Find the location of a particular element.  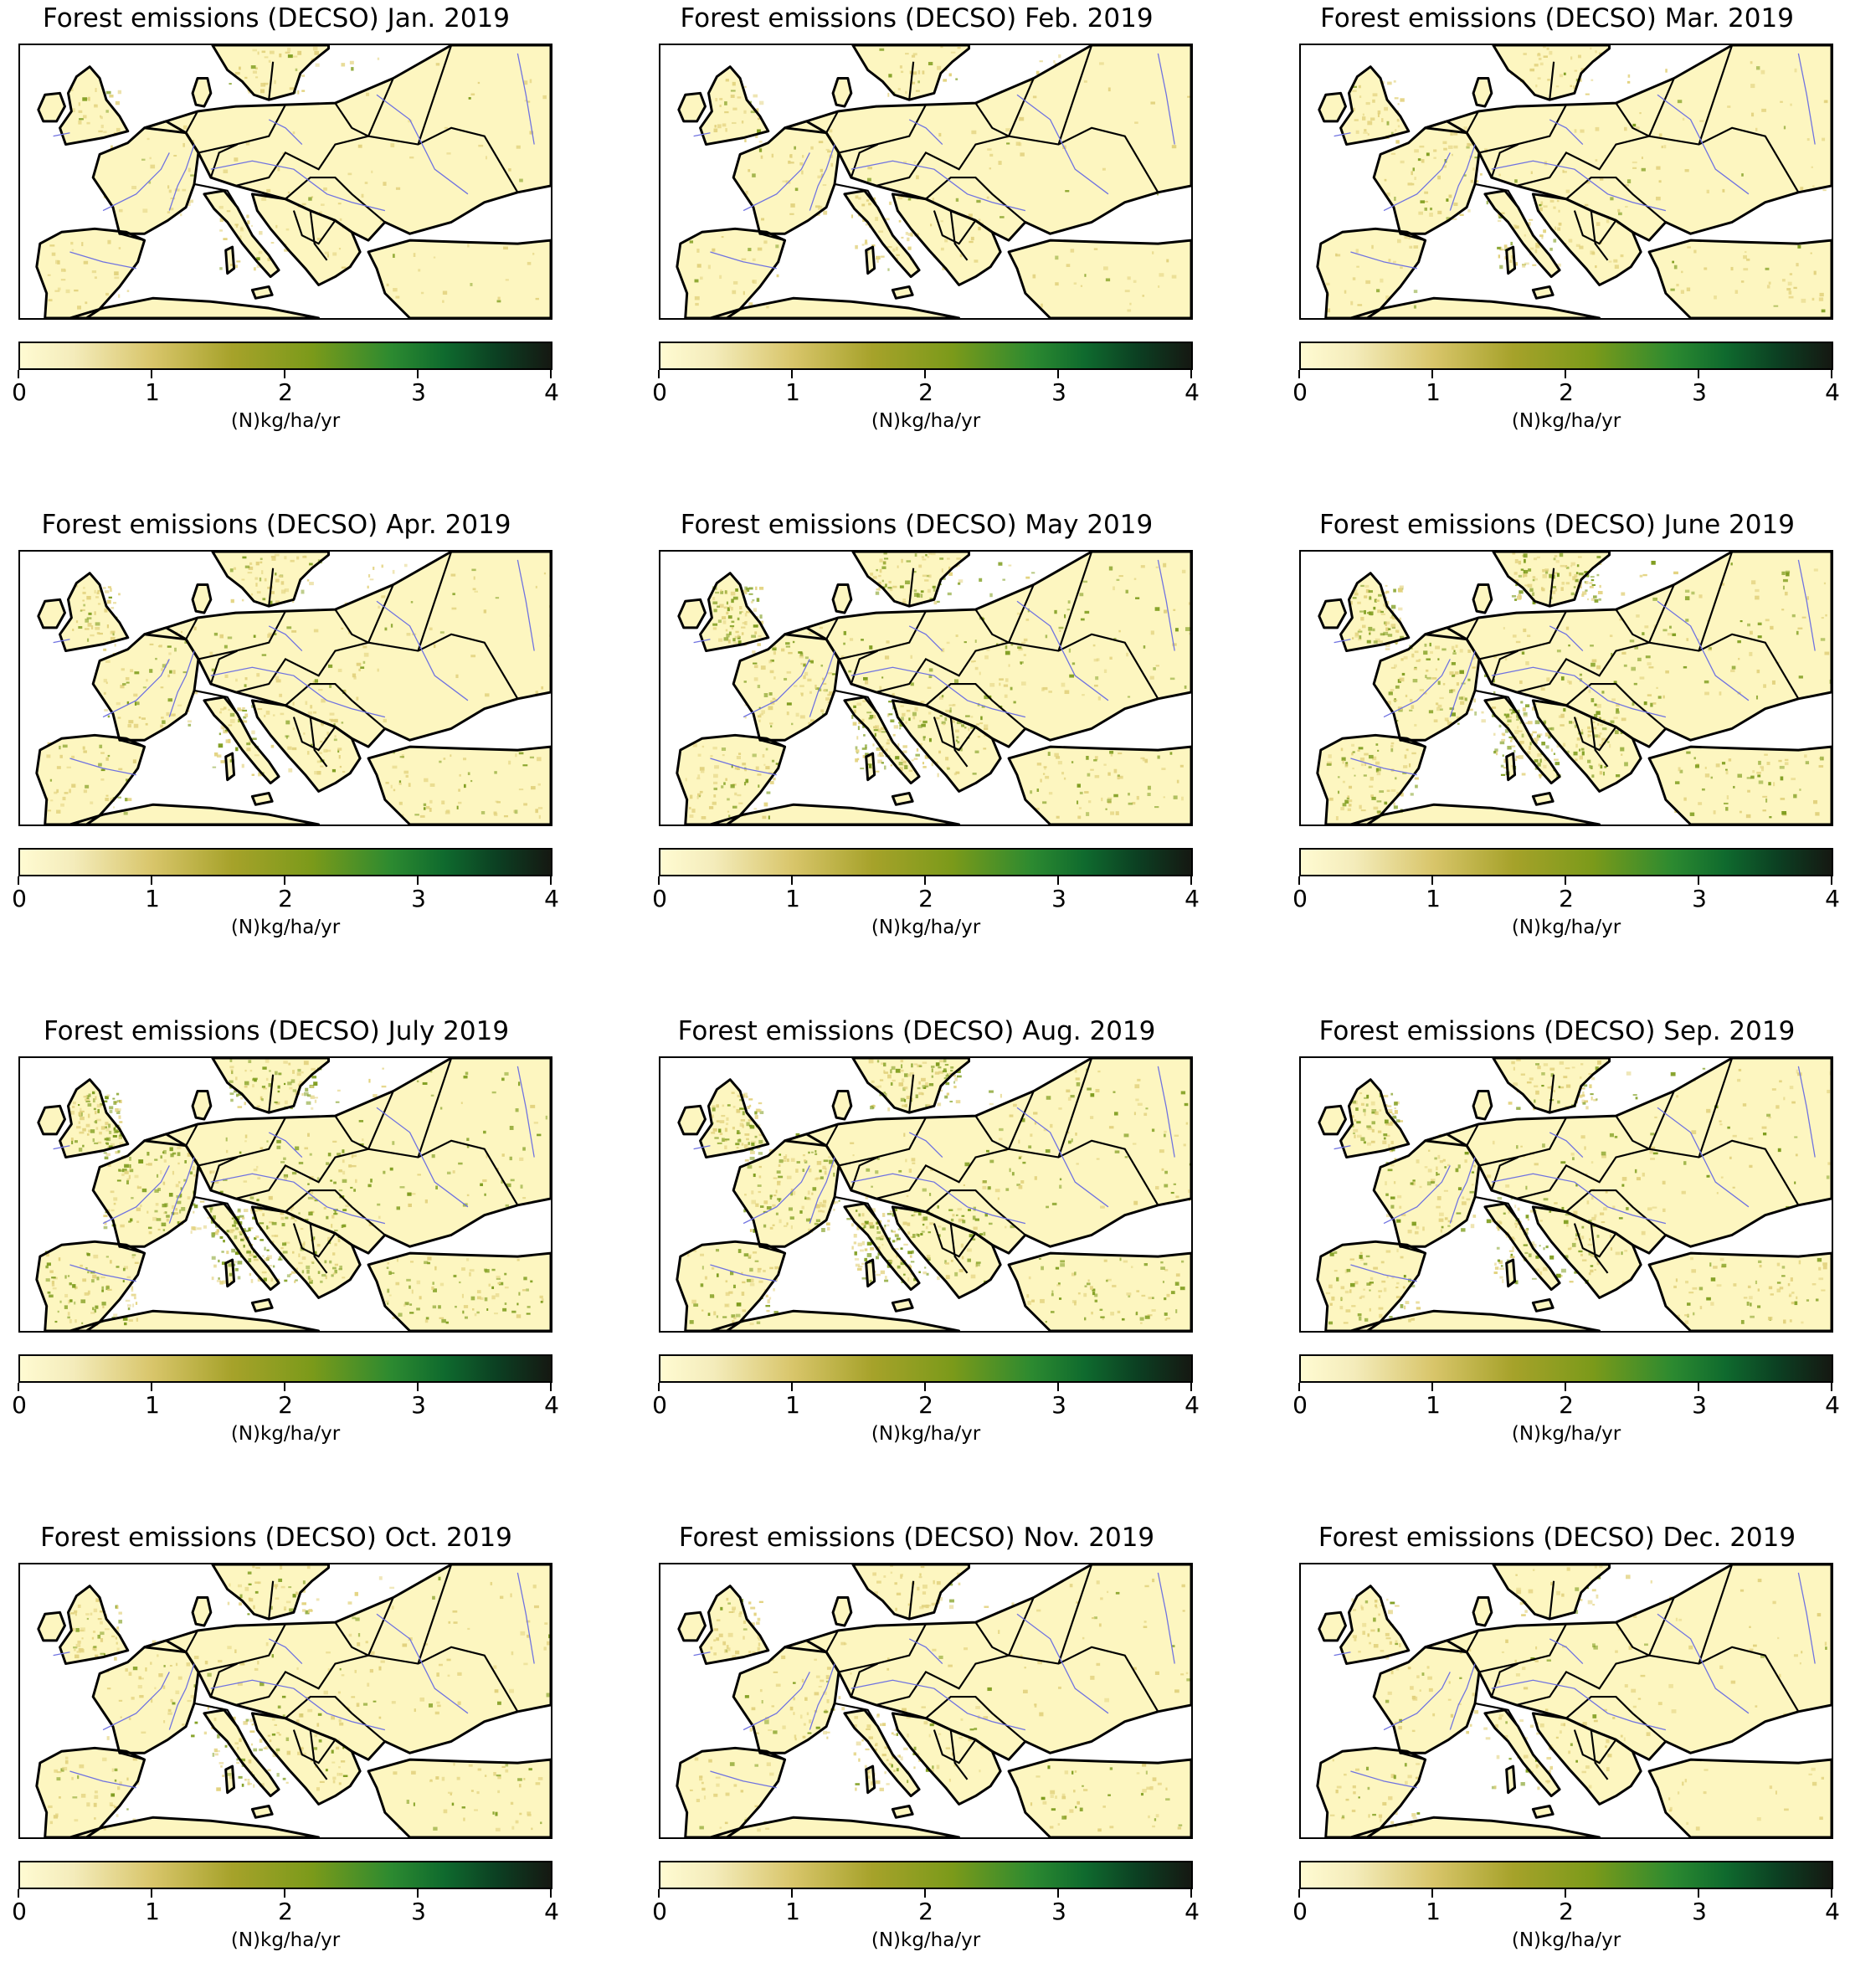

land-balkans is located at coordinates (306, 746).